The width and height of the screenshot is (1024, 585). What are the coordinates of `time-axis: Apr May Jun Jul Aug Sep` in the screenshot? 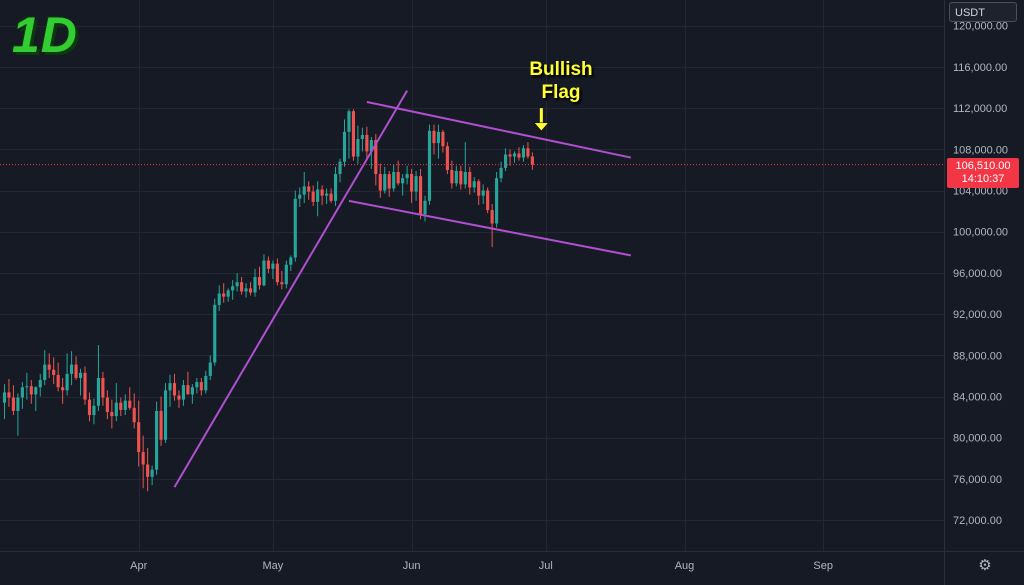 It's located at (481, 566).